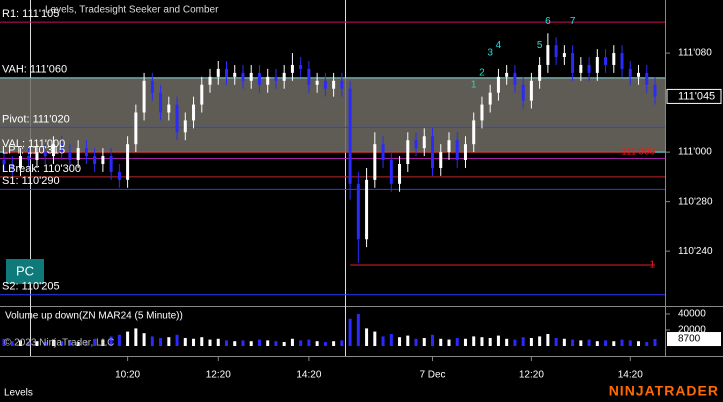 Image resolution: width=723 pixels, height=402 pixels. What do you see at coordinates (30, 14) in the screenshot?
I see `level-label: R1: 111'105` at bounding box center [30, 14].